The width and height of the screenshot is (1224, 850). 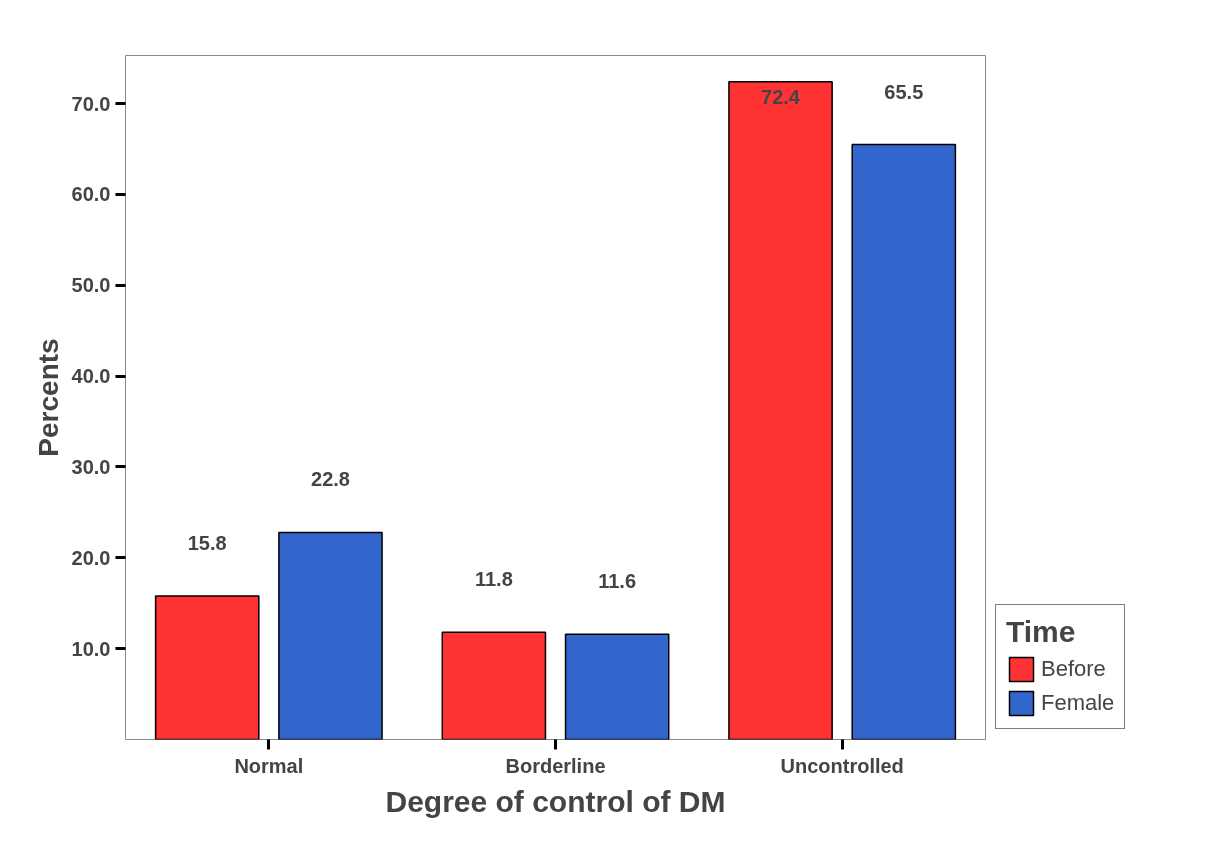 What do you see at coordinates (781, 96) in the screenshot?
I see `data-label: 72.4` at bounding box center [781, 96].